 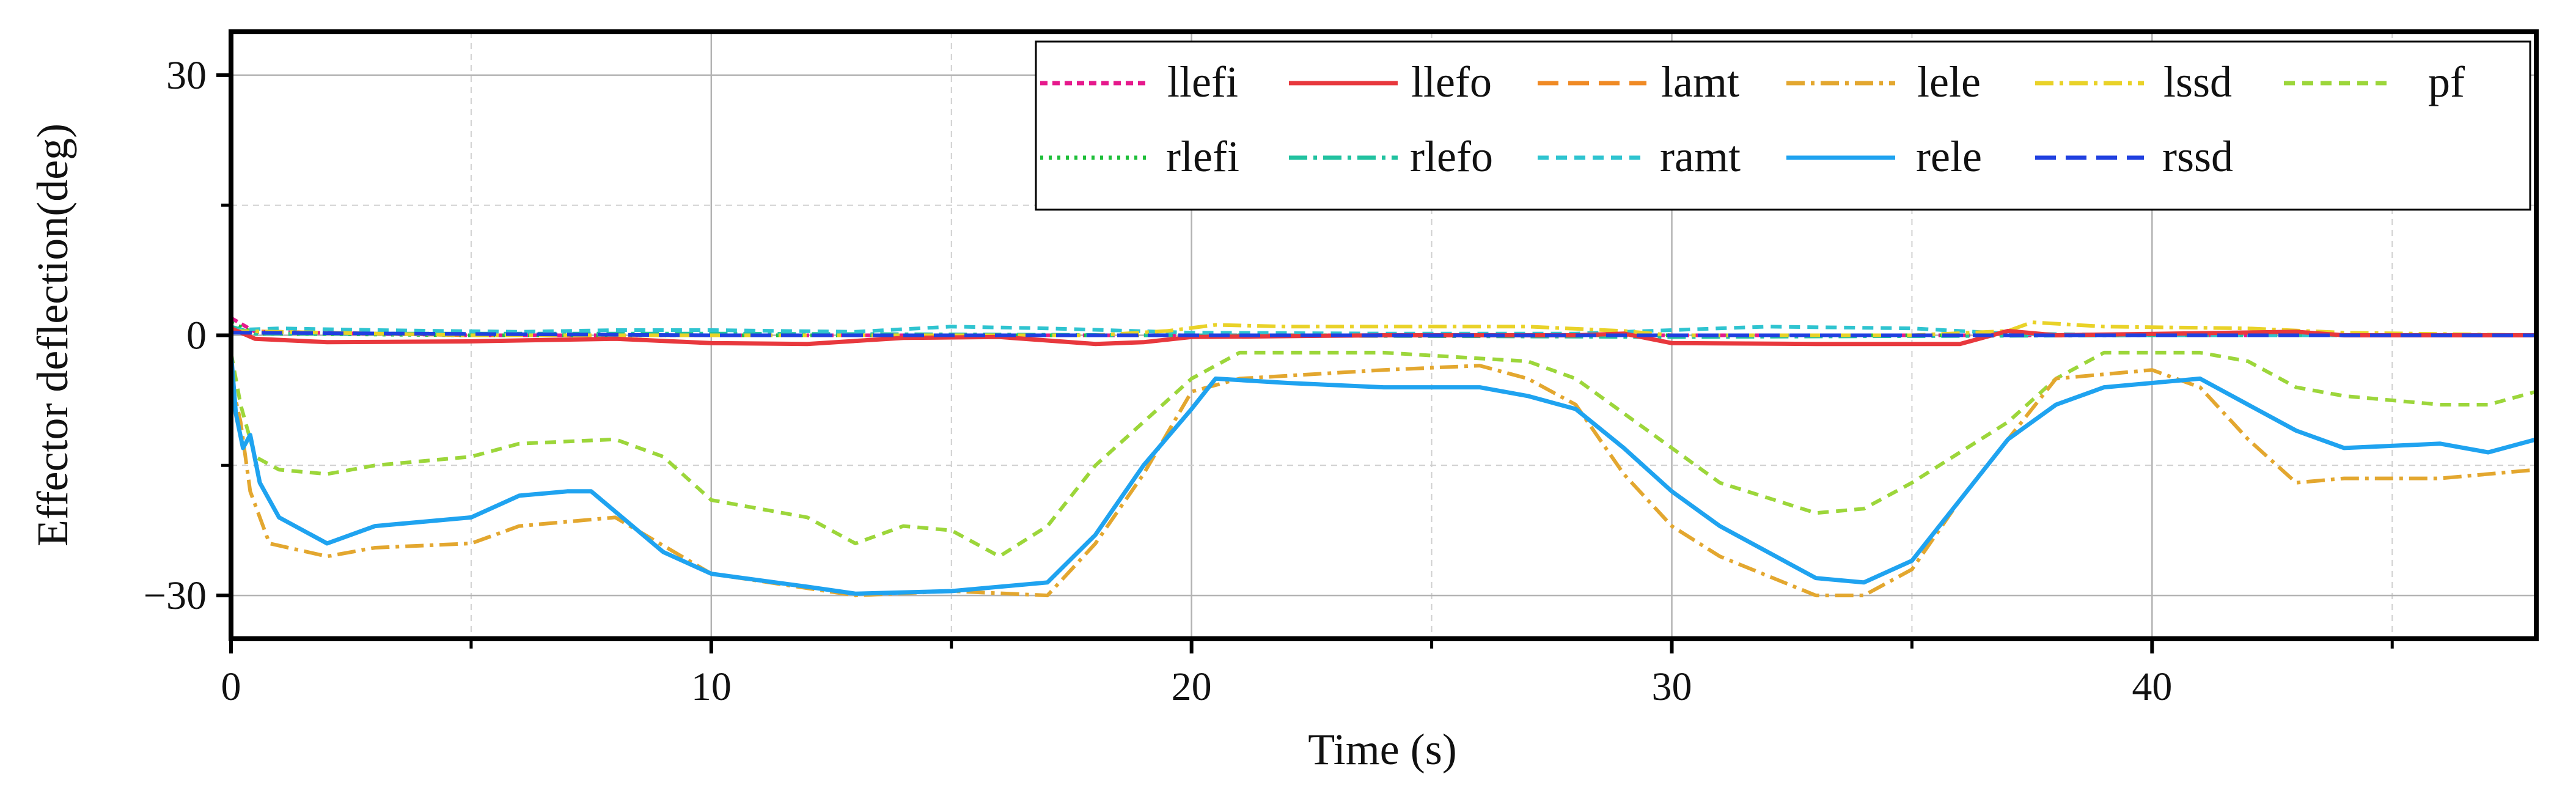 I want to click on y-axis-title: Effector deflection(deg), so click(x=52, y=334).